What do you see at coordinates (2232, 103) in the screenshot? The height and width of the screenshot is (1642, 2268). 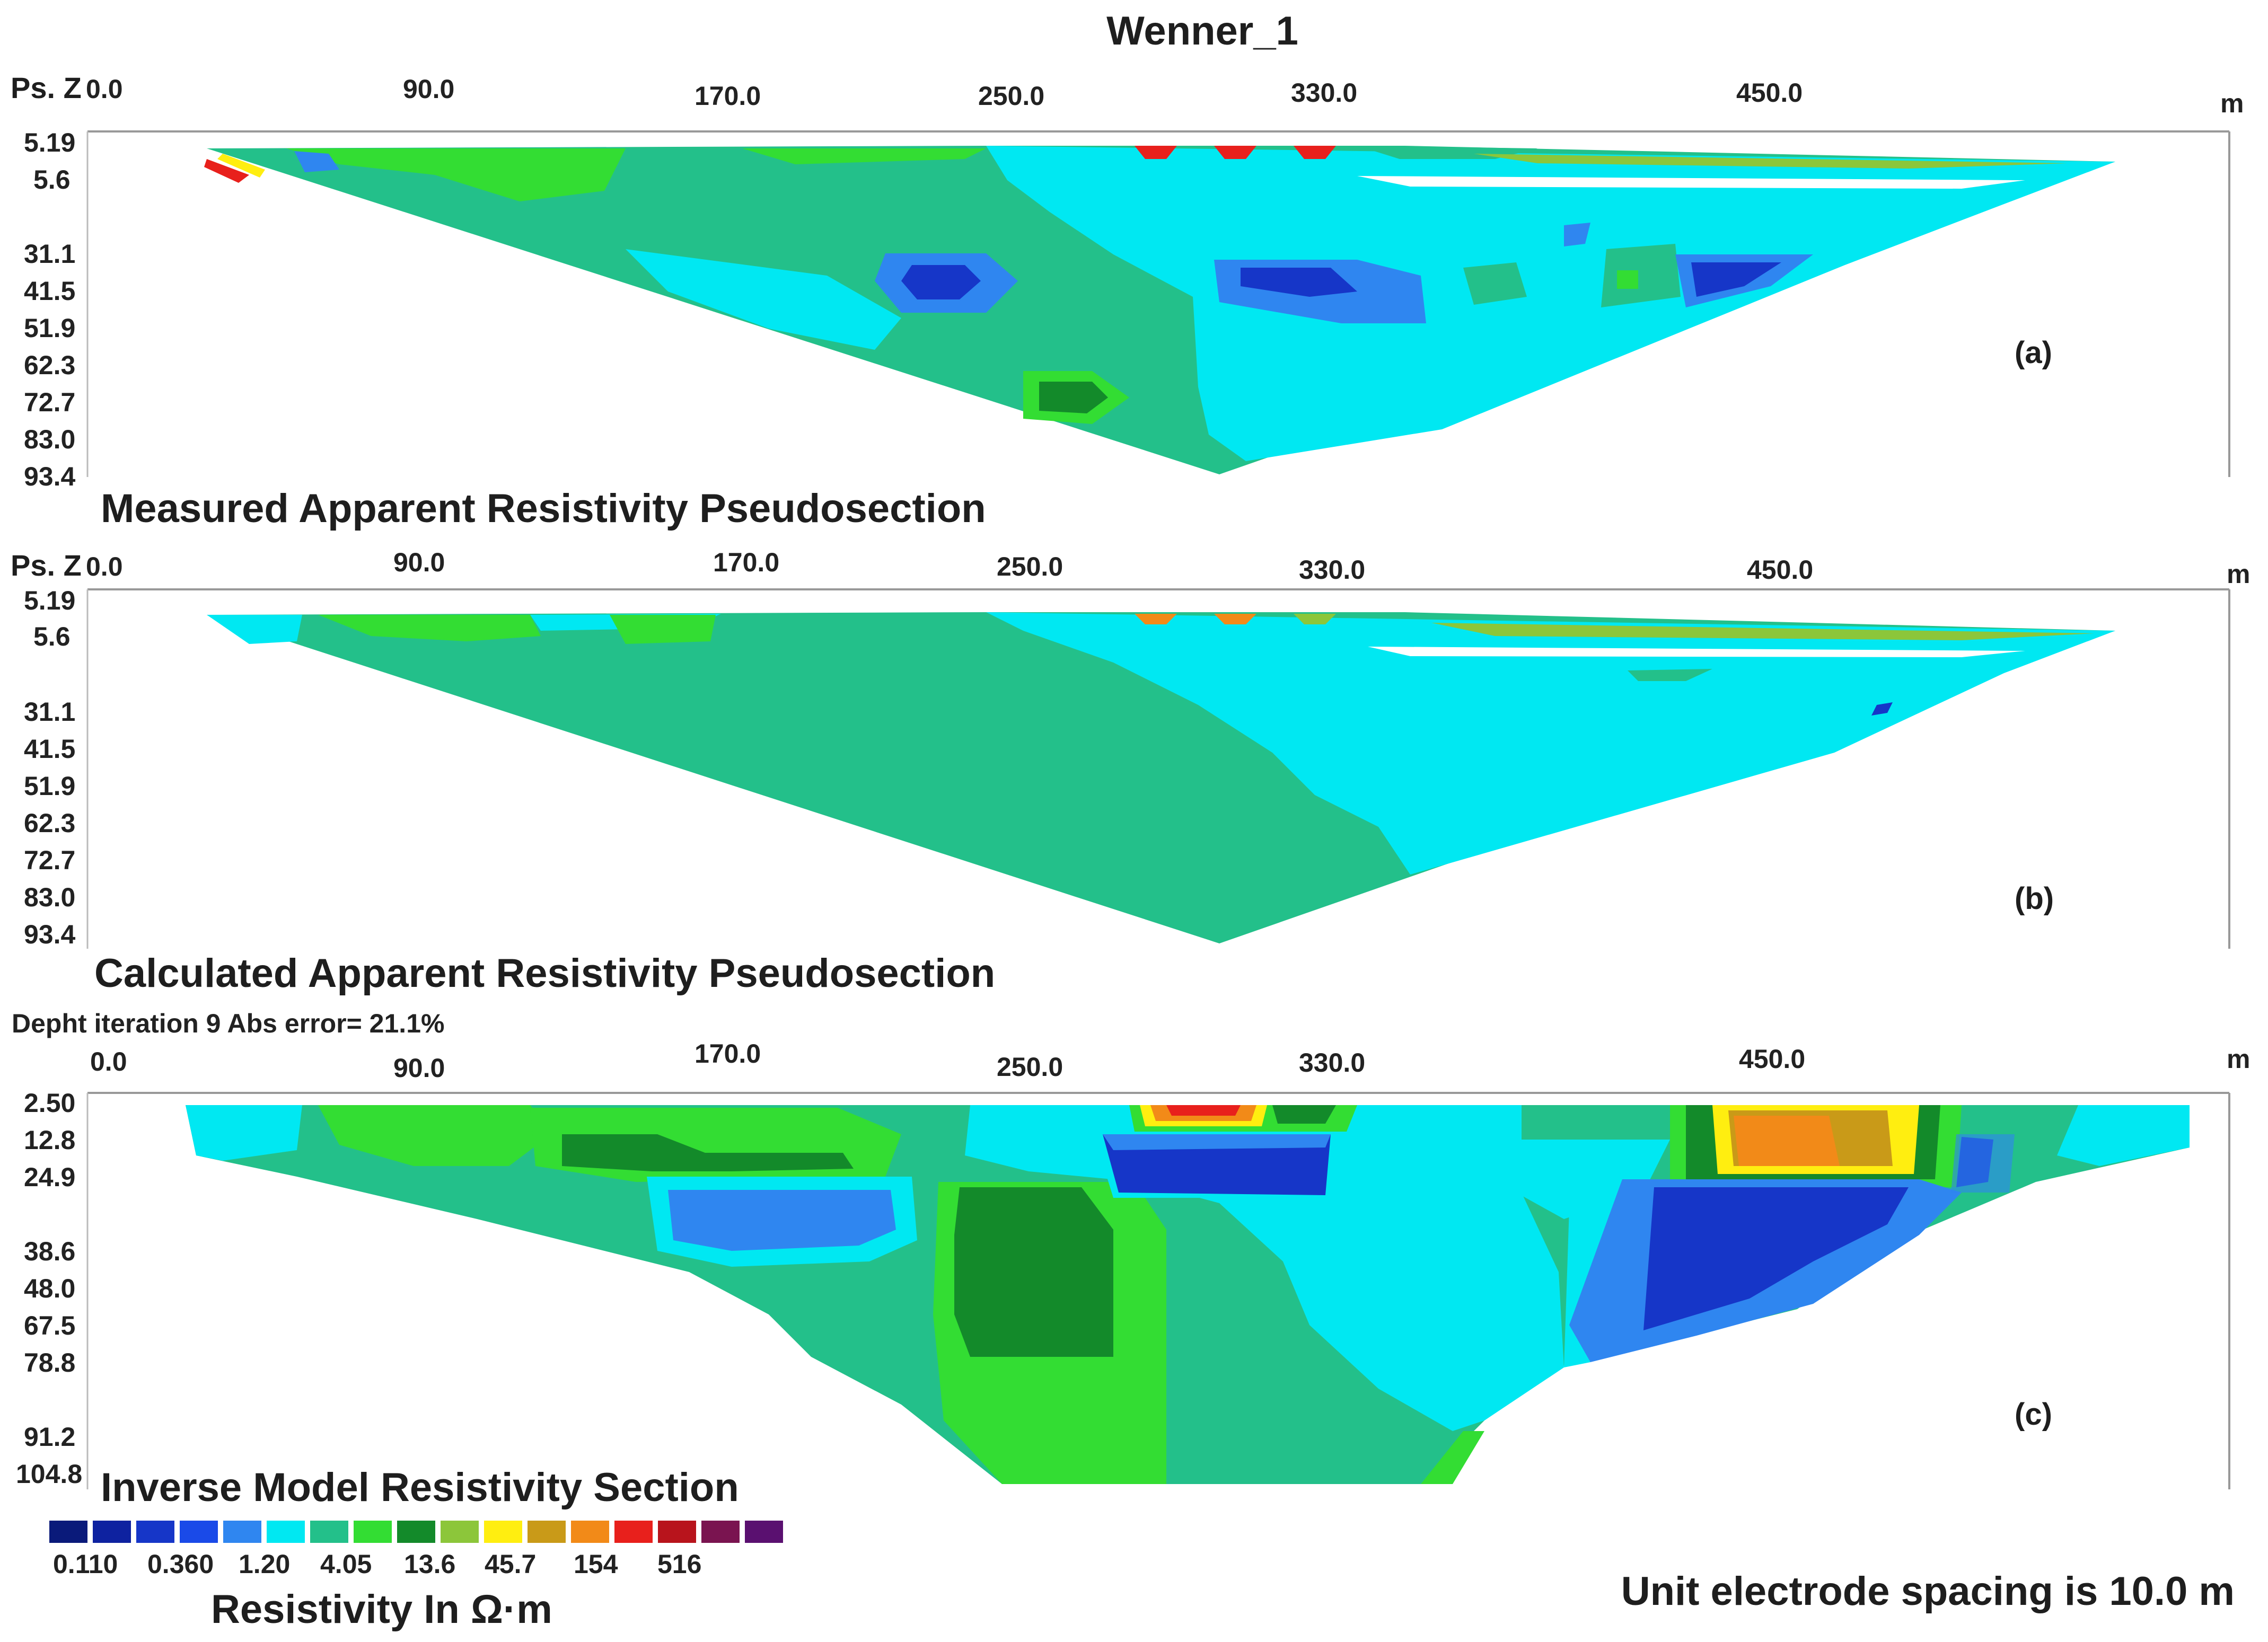 I see `panel-a-x-unit: m` at bounding box center [2232, 103].